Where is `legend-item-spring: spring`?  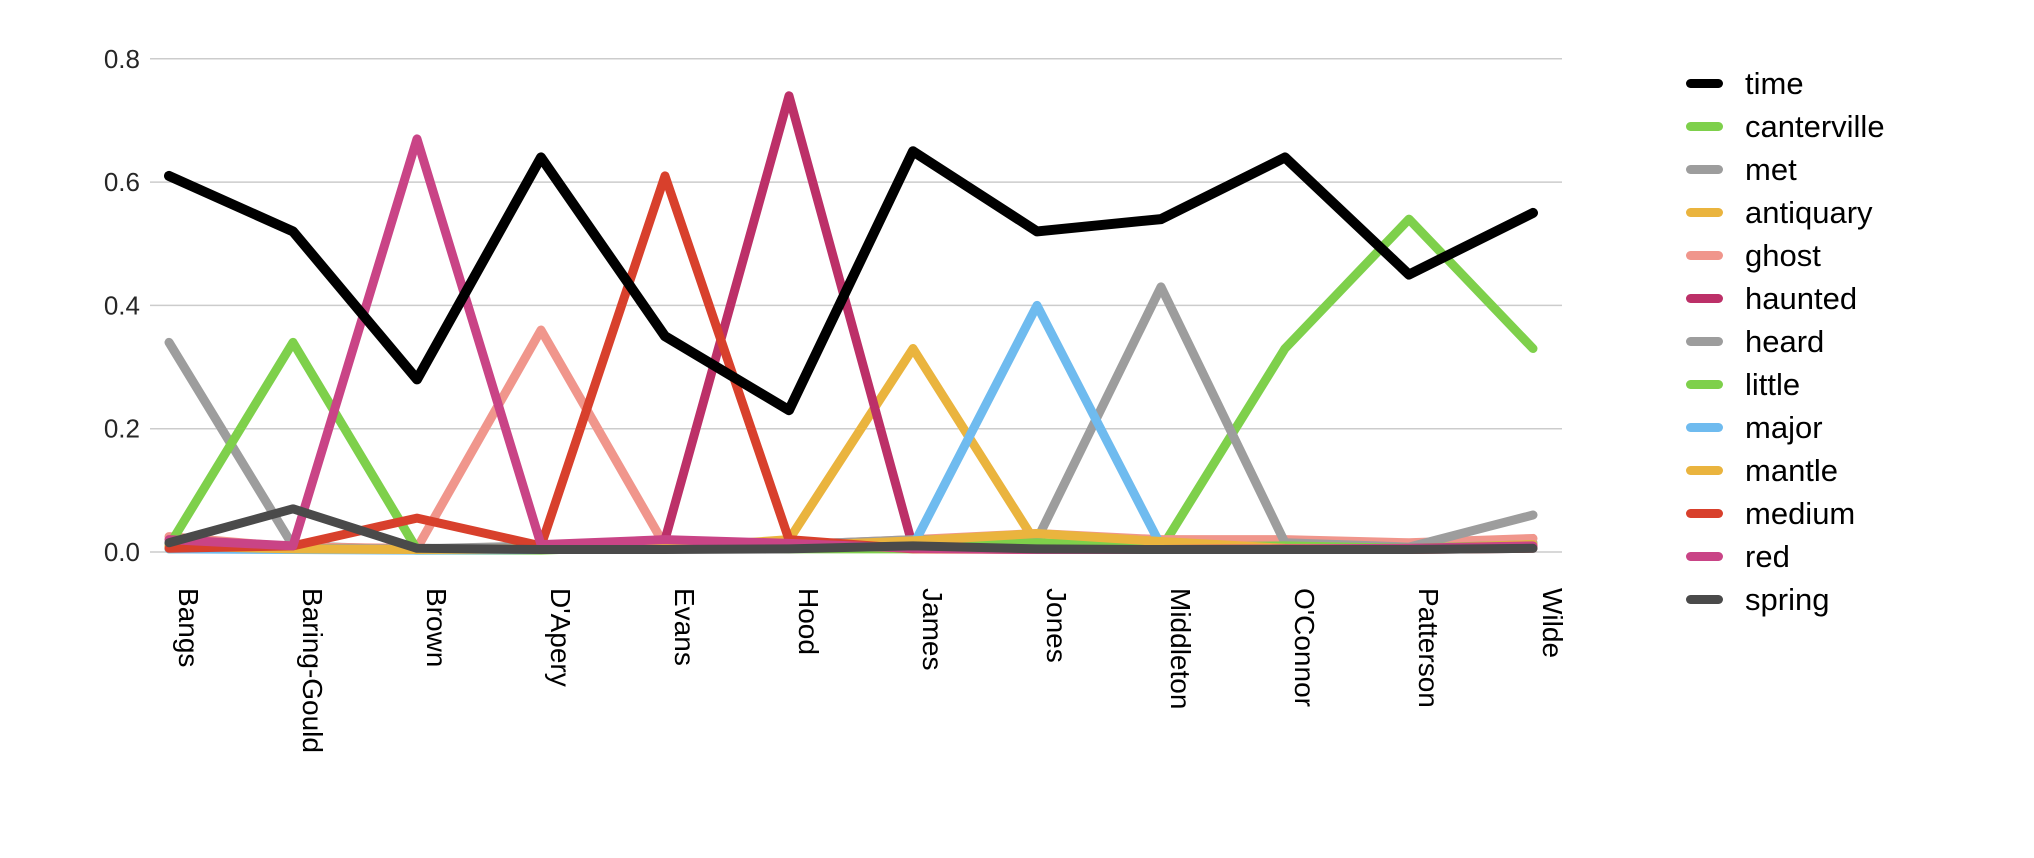
legend-item-spring: spring is located at coordinates (1785, 599).